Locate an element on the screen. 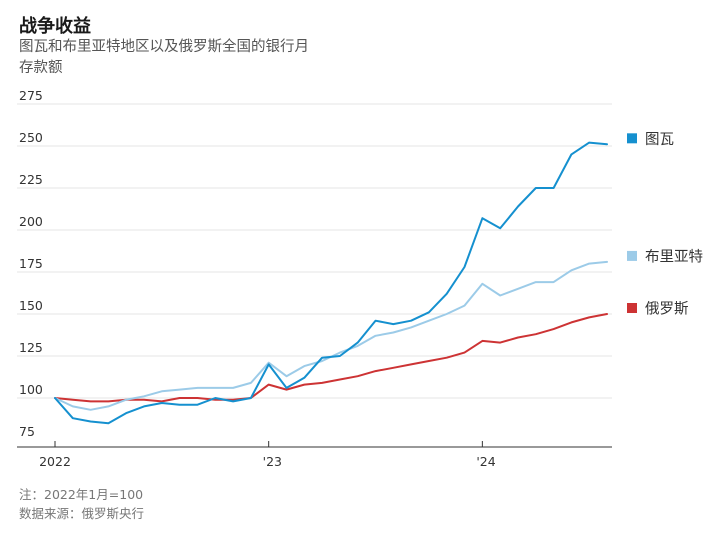 This screenshot has width=716, height=533. series-line is located at coordinates (331, 358).